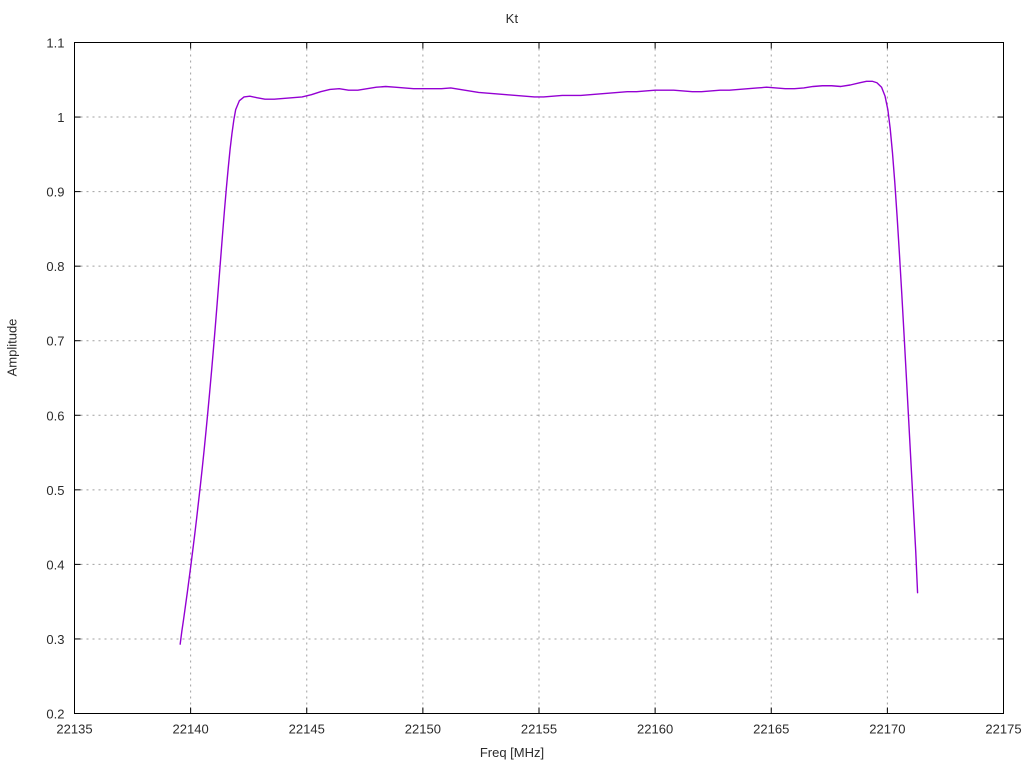 The width and height of the screenshot is (1024, 768). I want to click on svg-text: 22160, so click(655, 729).